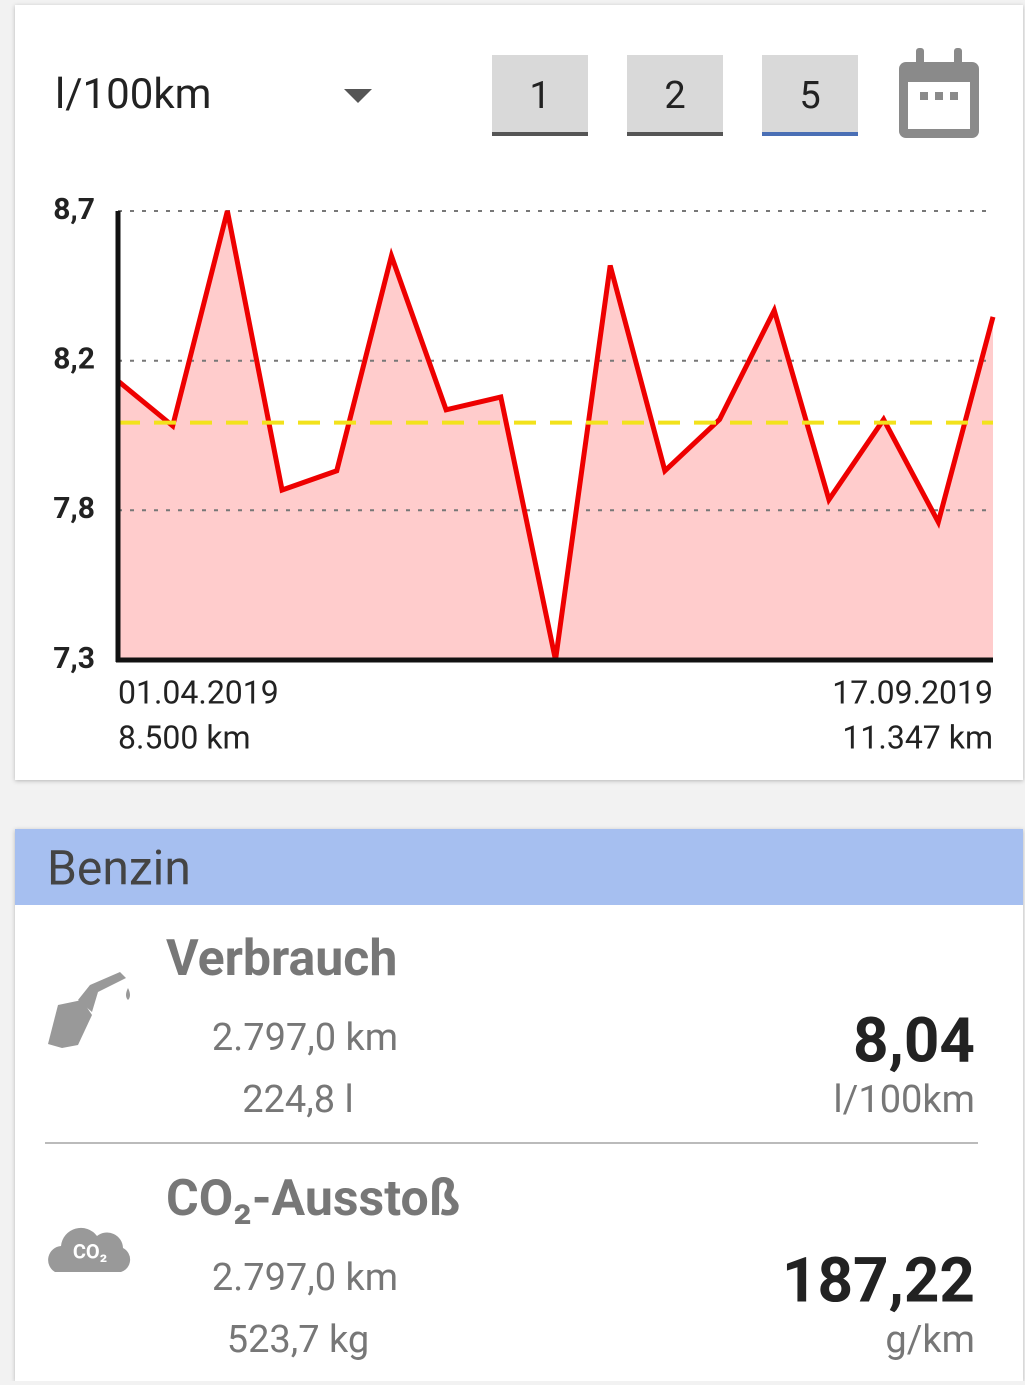 This screenshot has height=1385, width=1025. What do you see at coordinates (912, 692) in the screenshot?
I see `x-tick-label: 17.09.2019` at bounding box center [912, 692].